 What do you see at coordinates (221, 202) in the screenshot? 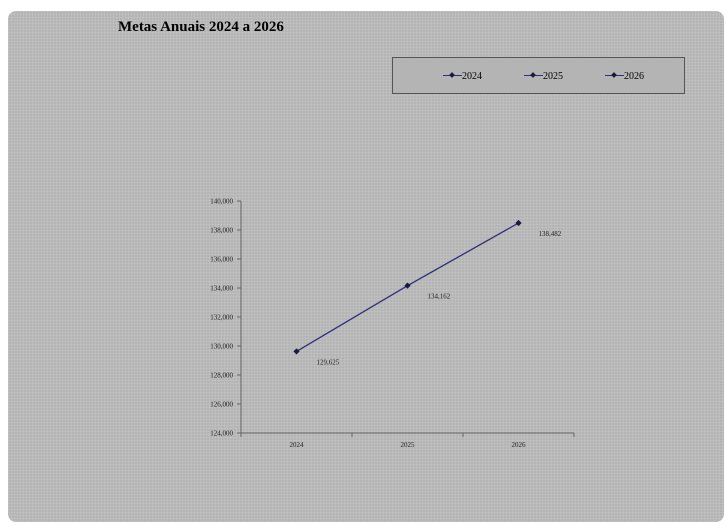
I see `y-tick-label: 140,000` at bounding box center [221, 202].